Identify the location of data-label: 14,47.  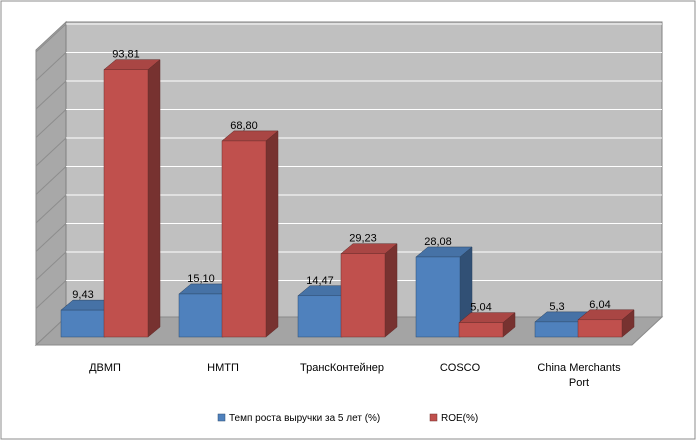
(320, 281).